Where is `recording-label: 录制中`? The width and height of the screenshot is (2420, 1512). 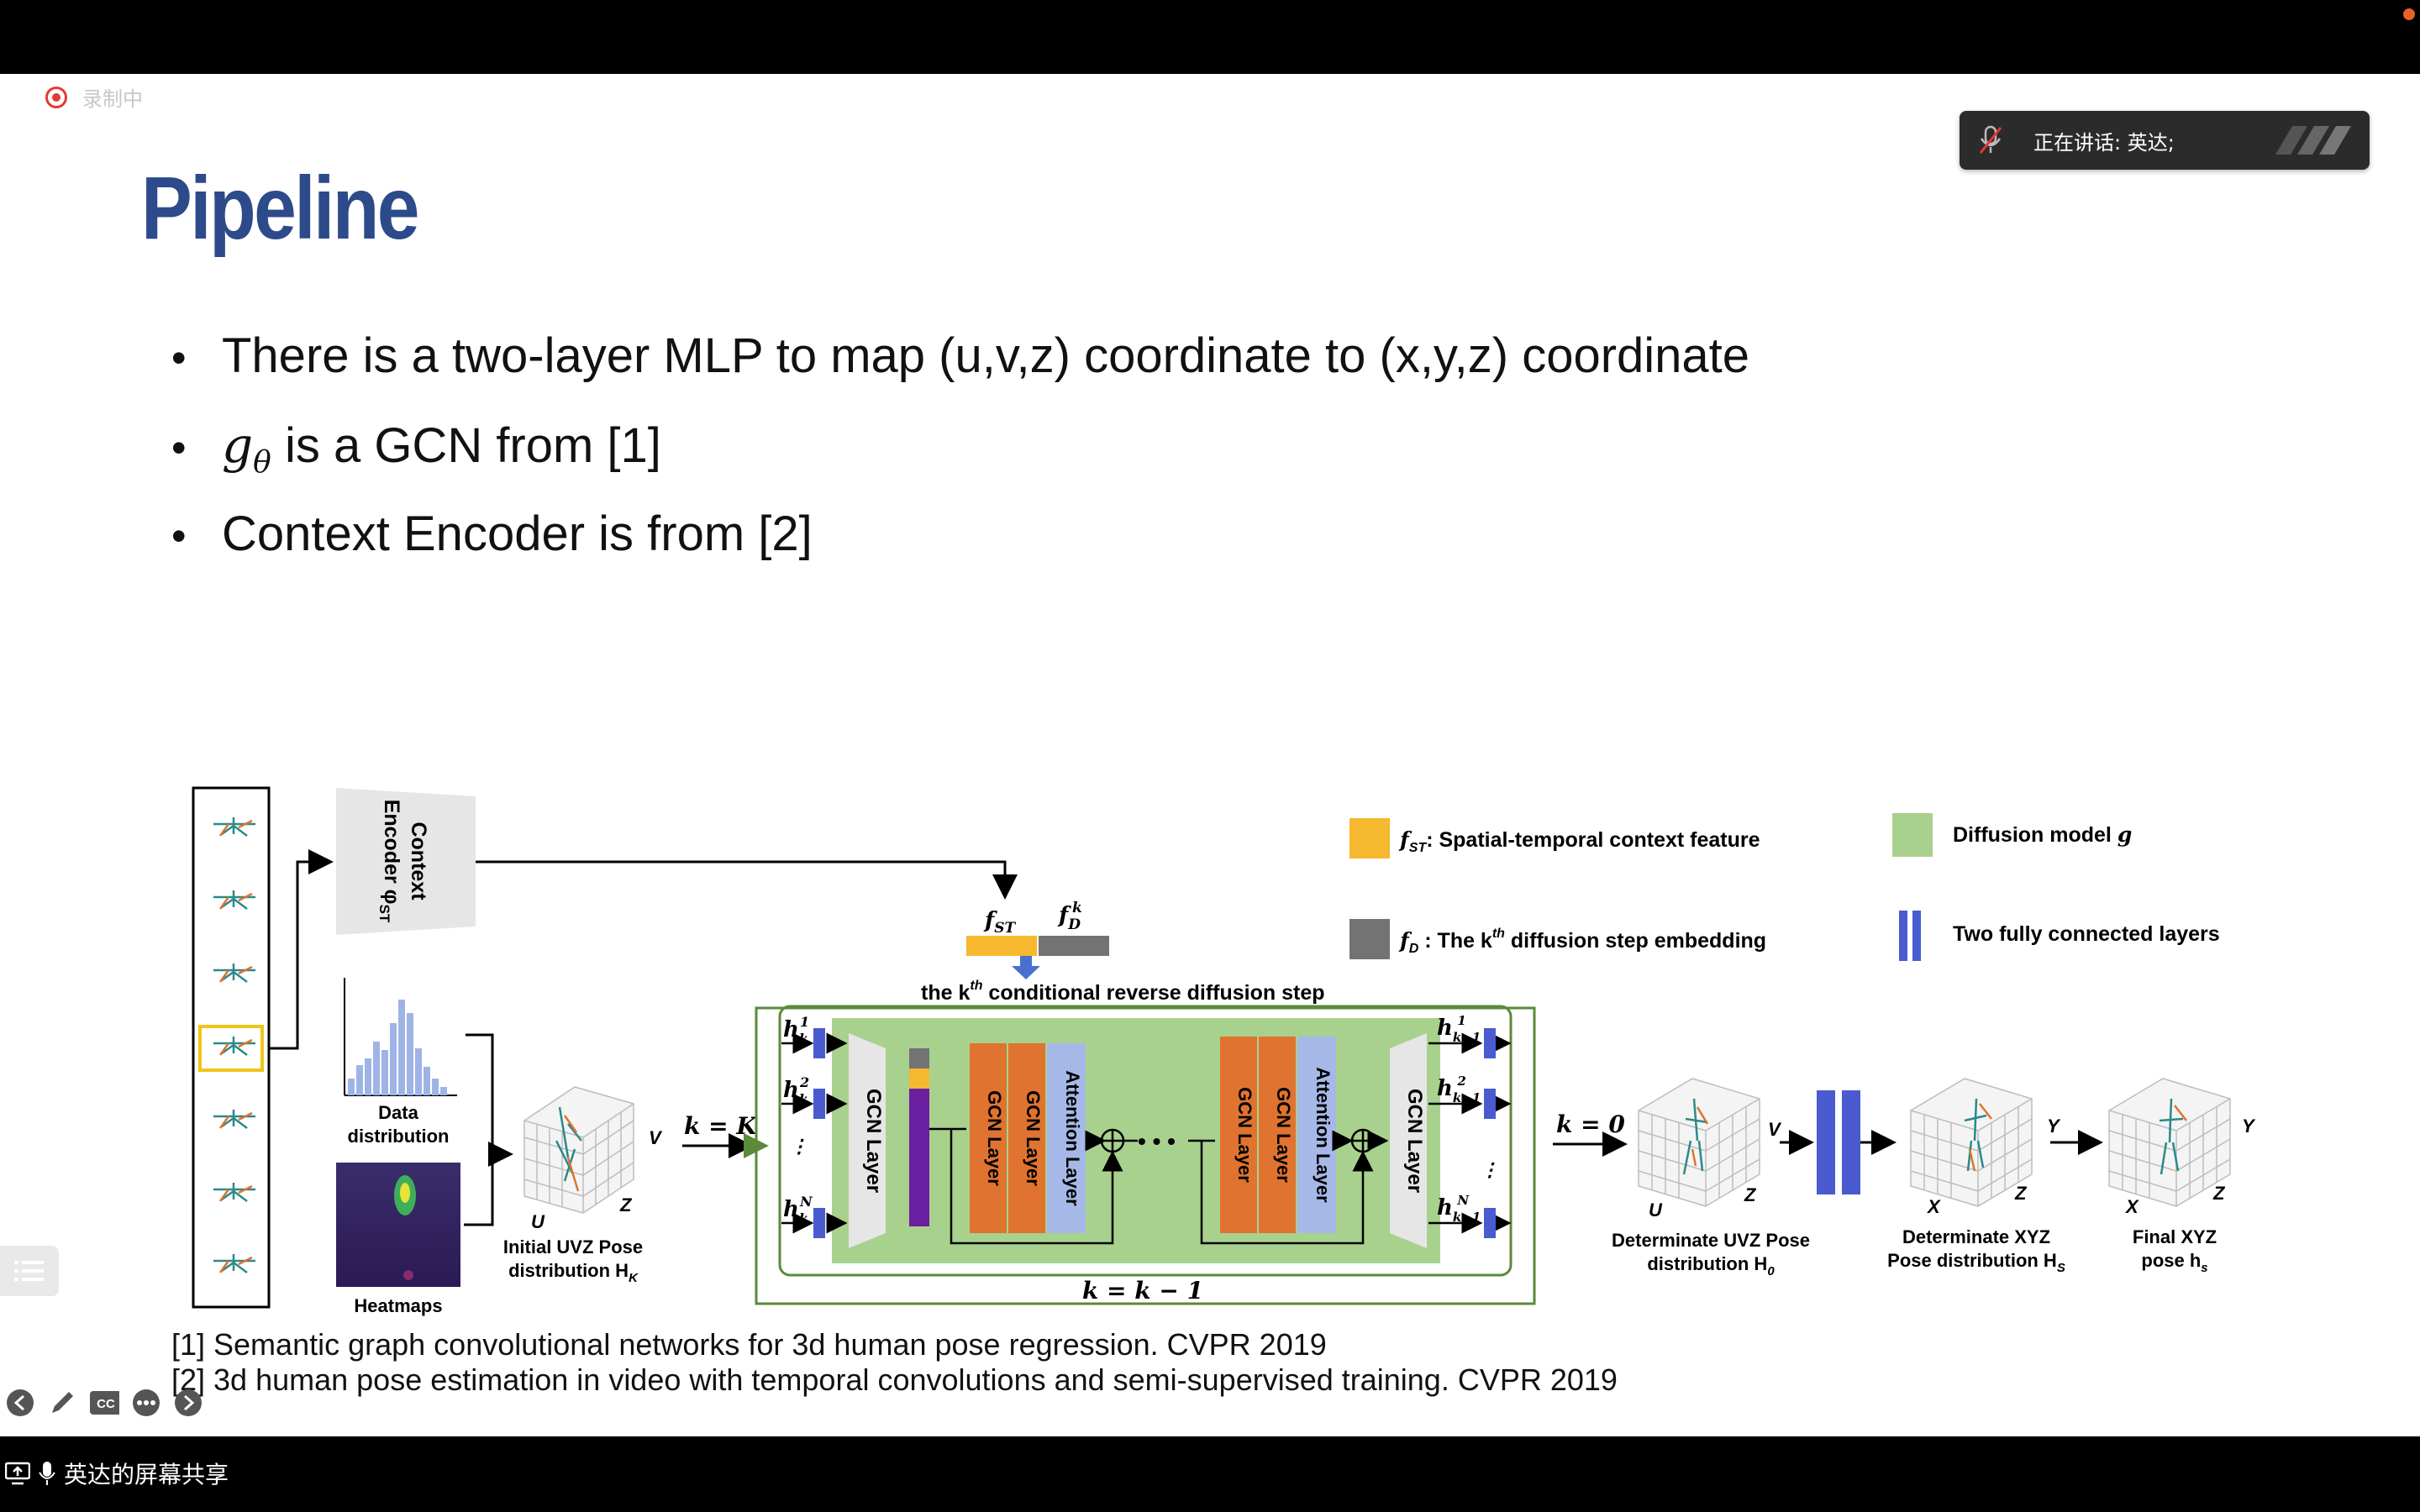
recording-label: 录制中 is located at coordinates (113, 99).